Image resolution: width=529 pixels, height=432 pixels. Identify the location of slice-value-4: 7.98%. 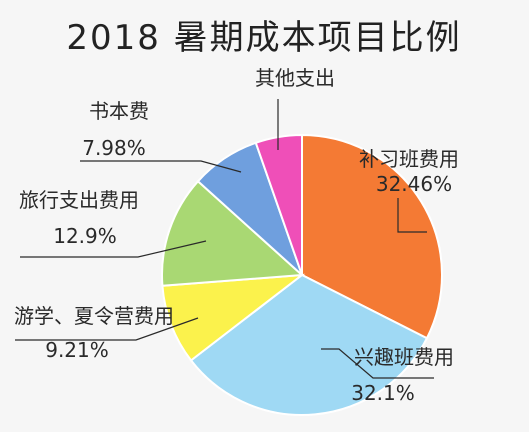
(114, 148).